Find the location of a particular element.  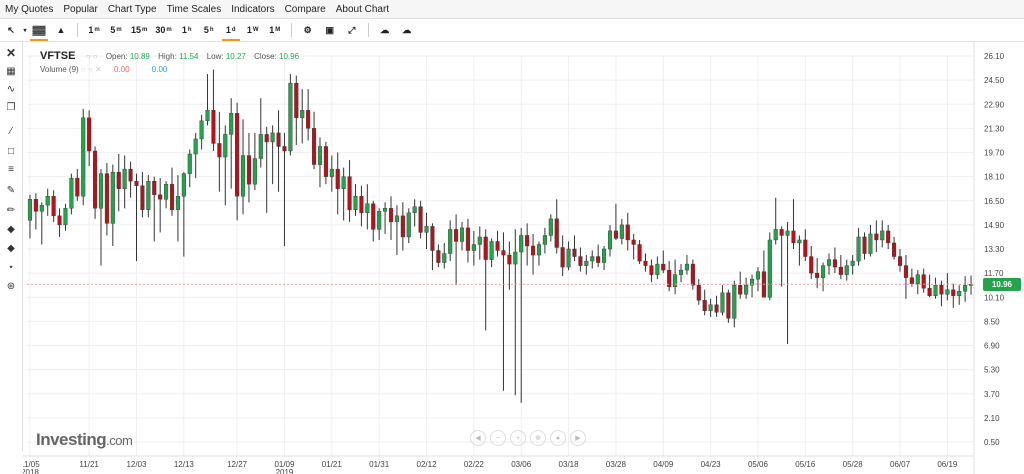

zoom-in-icon: + is located at coordinates (518, 438).